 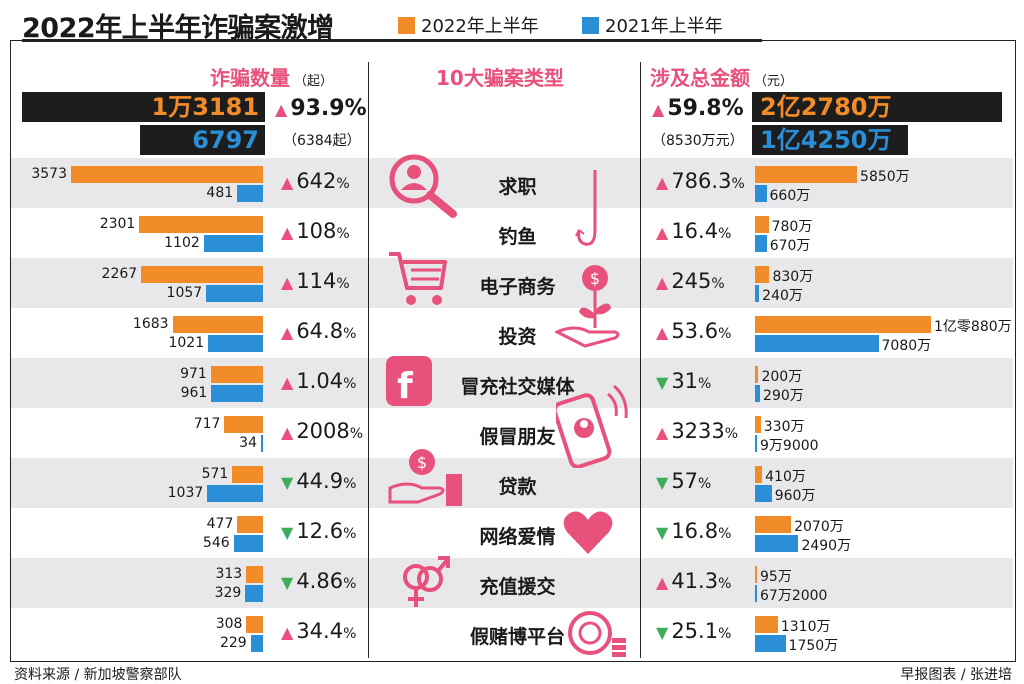 What do you see at coordinates (184, 293) in the screenshot?
I see `count-label-2021: 1057` at bounding box center [184, 293].